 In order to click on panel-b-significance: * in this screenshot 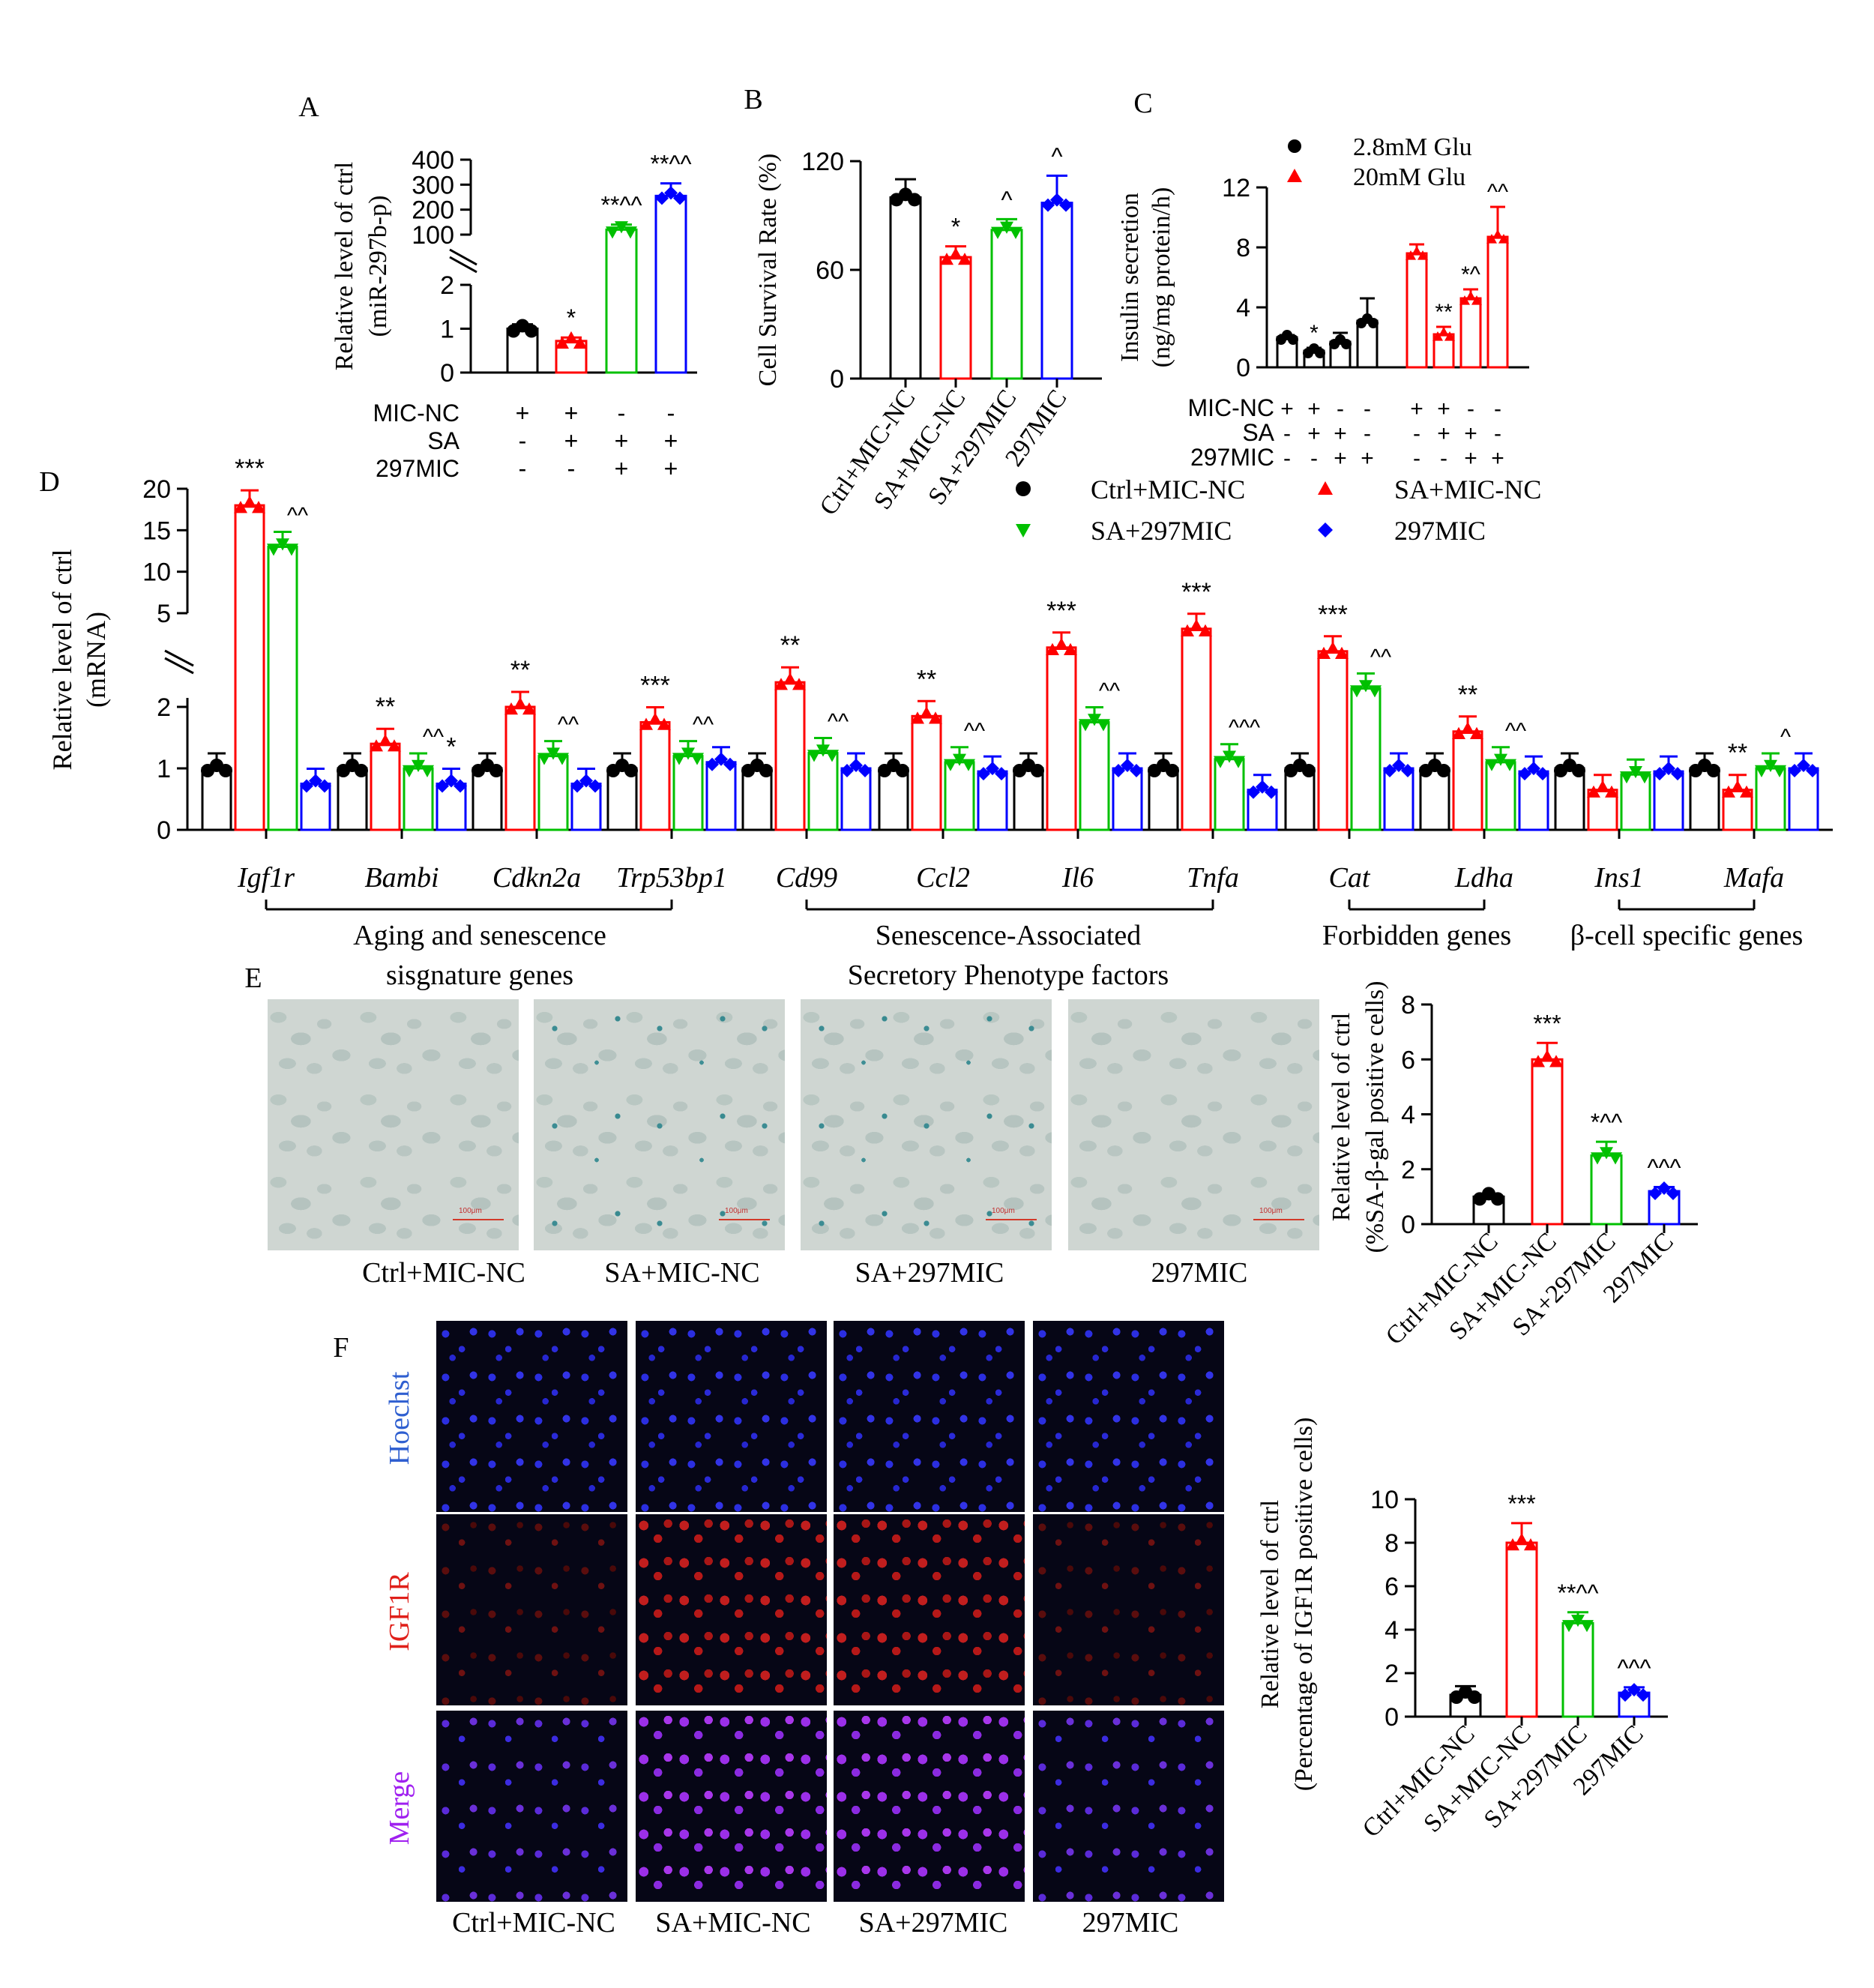, I will do `click(955, 227)`.